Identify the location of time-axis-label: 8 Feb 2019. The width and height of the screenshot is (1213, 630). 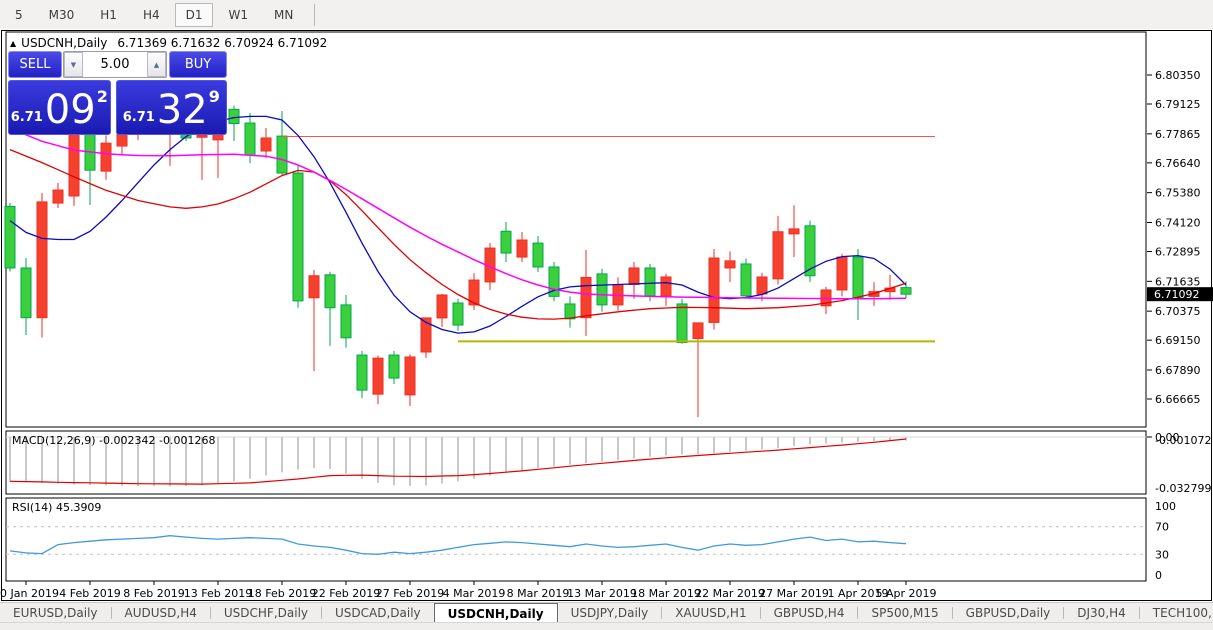
(153, 593).